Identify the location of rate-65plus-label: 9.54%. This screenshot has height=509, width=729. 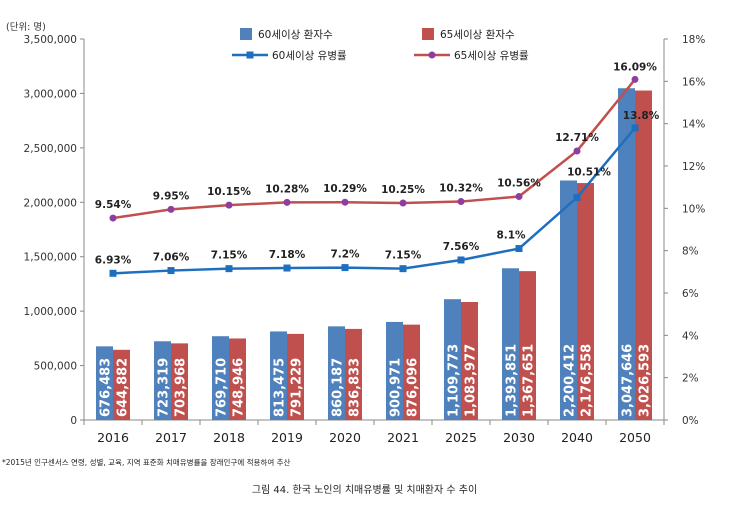
(113, 205).